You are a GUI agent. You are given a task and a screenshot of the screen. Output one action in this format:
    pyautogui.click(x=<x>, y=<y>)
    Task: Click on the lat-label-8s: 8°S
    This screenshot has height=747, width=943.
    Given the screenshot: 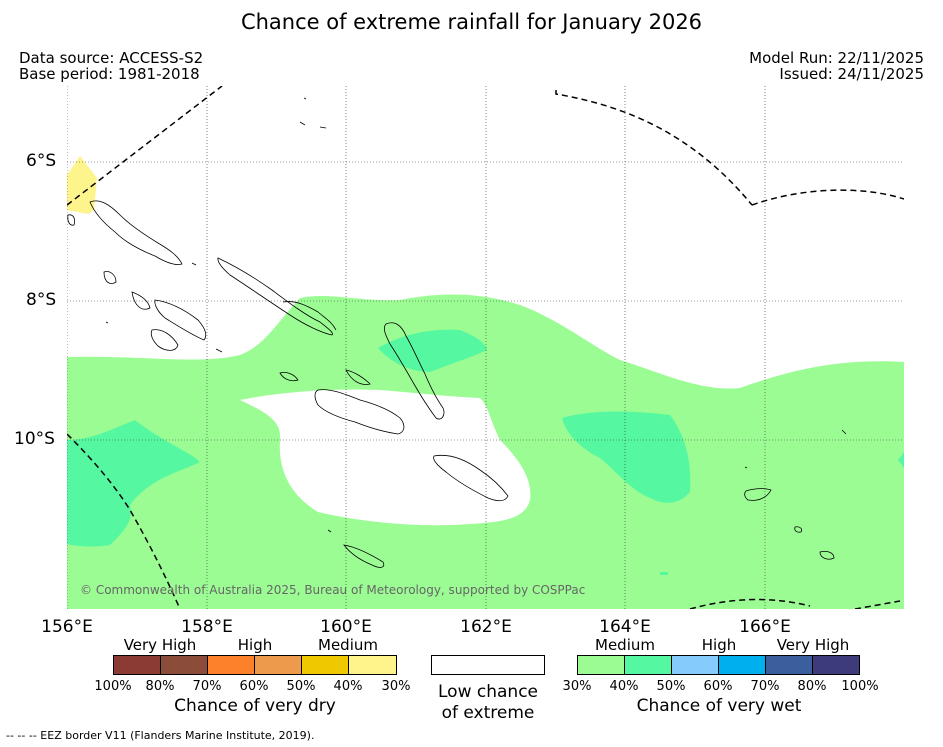 What is the action you would take?
    pyautogui.click(x=41, y=300)
    